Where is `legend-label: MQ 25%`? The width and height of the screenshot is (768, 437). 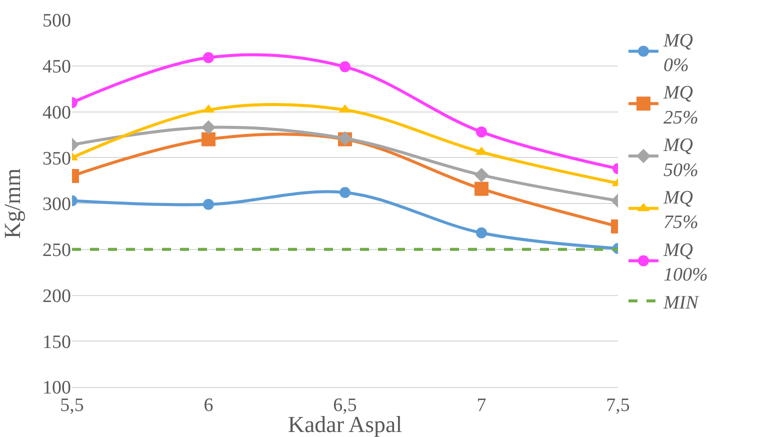 legend-label: MQ 25% is located at coordinates (680, 105).